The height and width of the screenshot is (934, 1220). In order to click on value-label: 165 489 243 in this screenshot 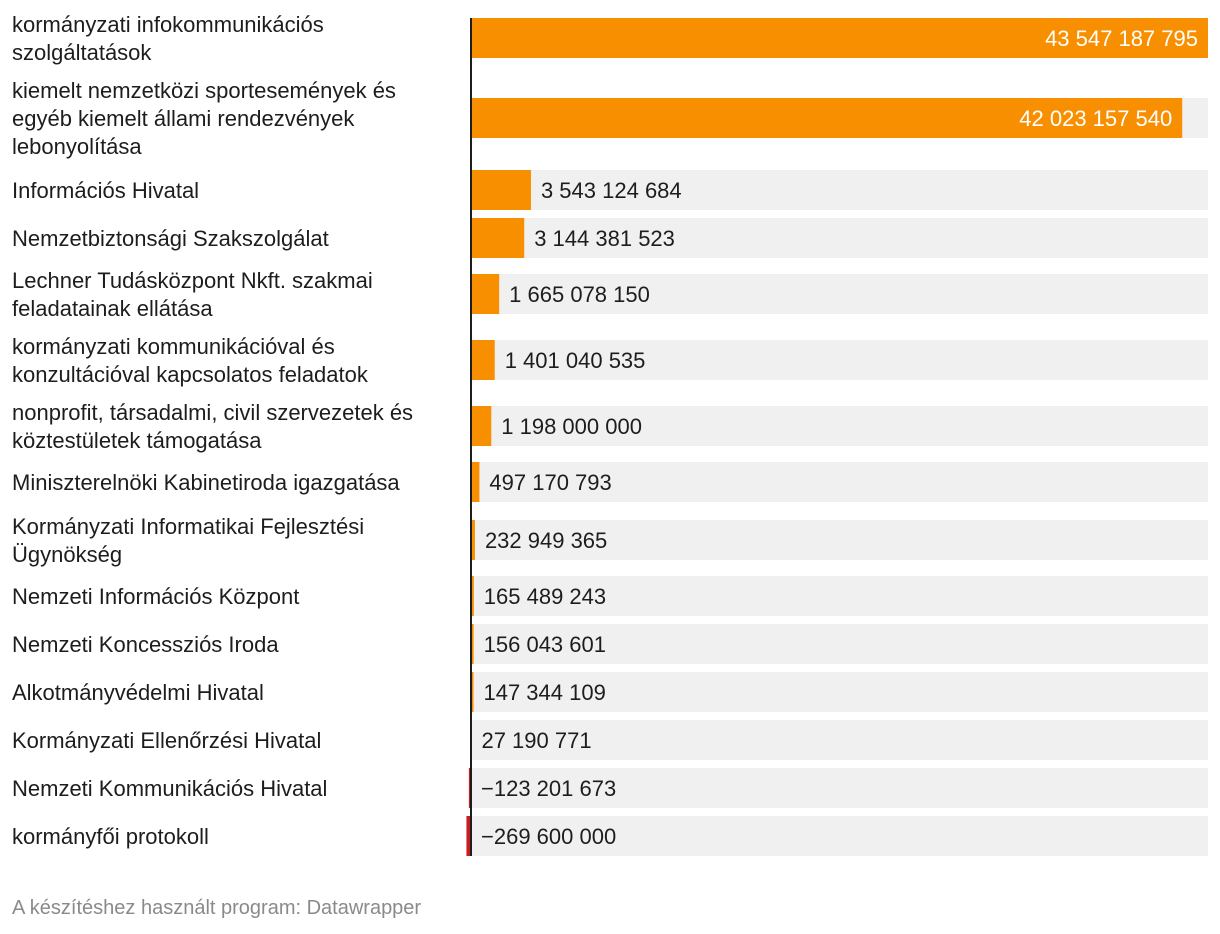, I will do `click(545, 596)`.